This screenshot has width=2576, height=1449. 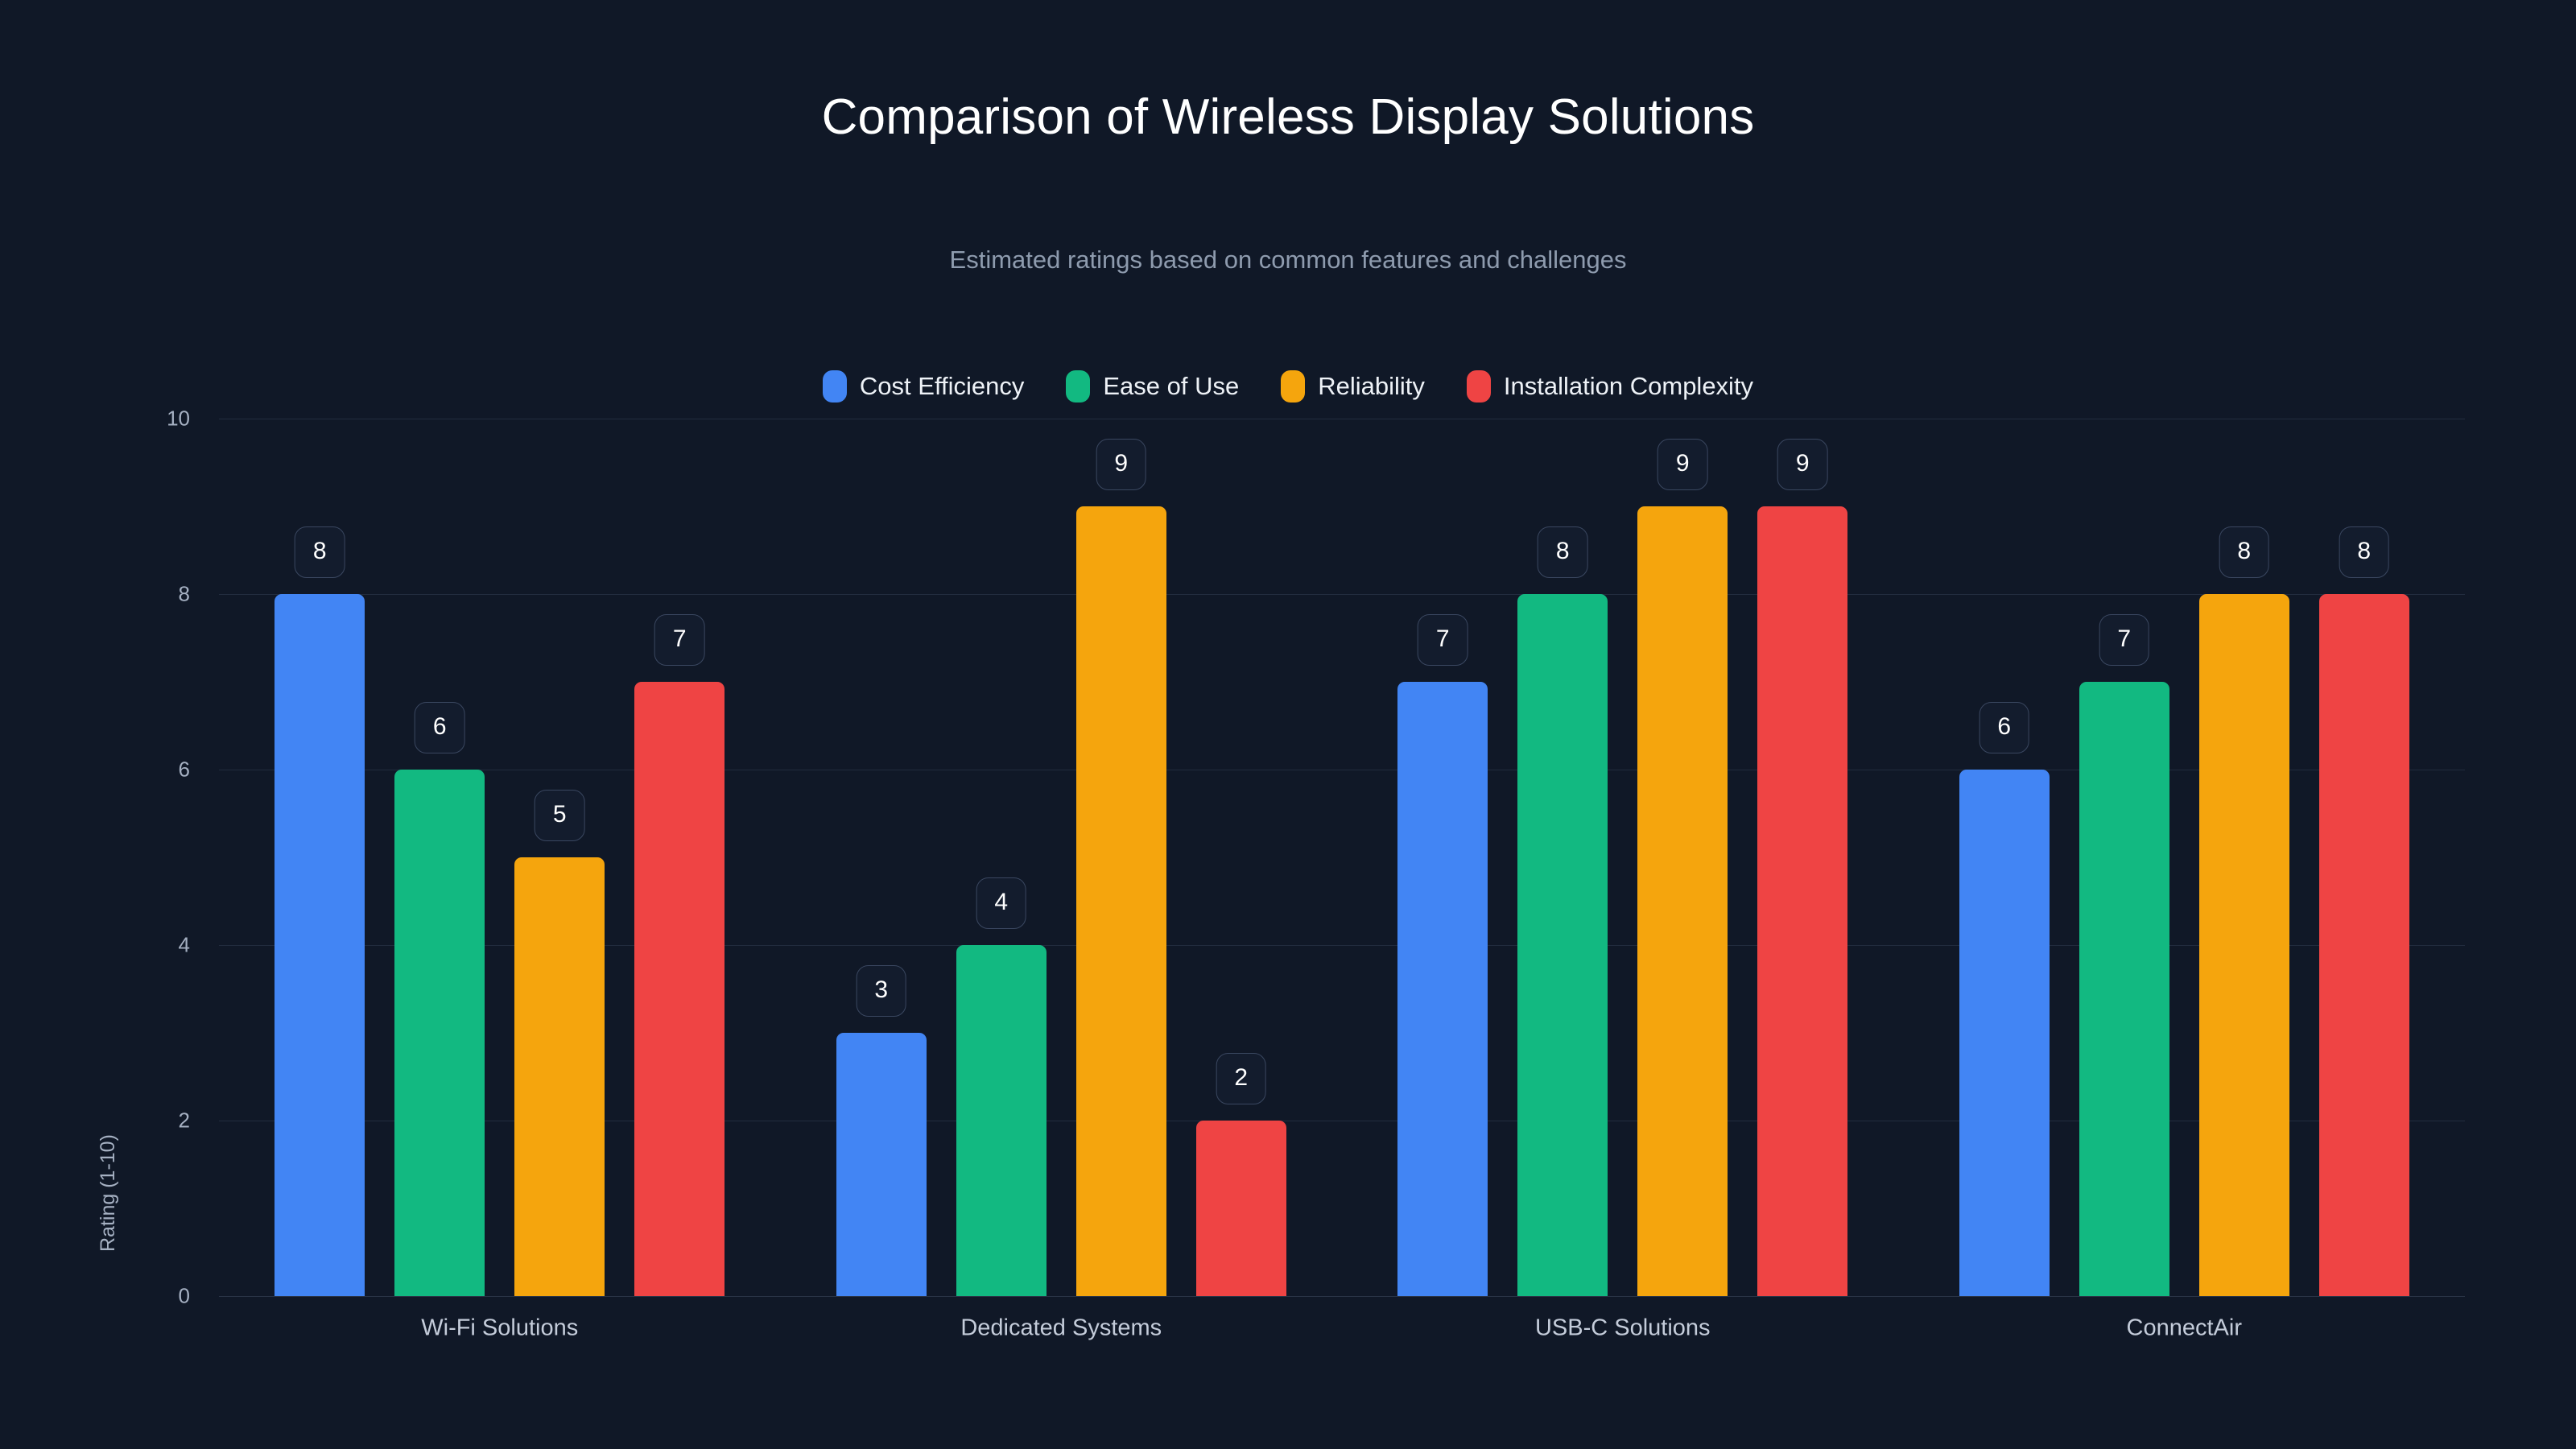 I want to click on x-axis-tick-label: USB-C Solutions, so click(x=1622, y=1328).